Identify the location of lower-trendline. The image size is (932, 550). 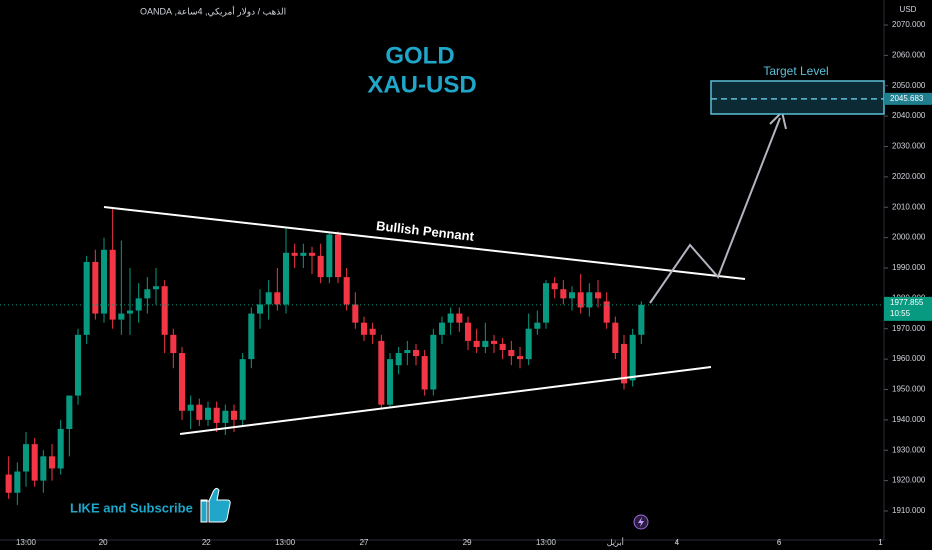
(445, 400).